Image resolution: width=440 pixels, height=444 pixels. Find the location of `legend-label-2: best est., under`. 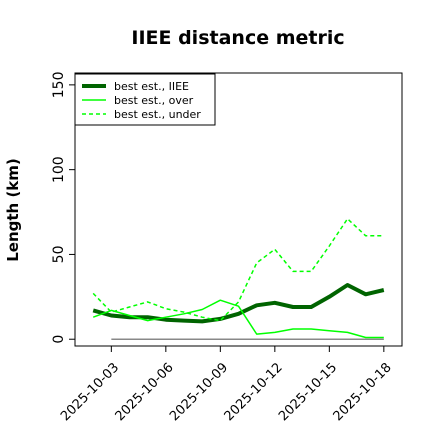

legend-label-2: best est., under is located at coordinates (157, 114).